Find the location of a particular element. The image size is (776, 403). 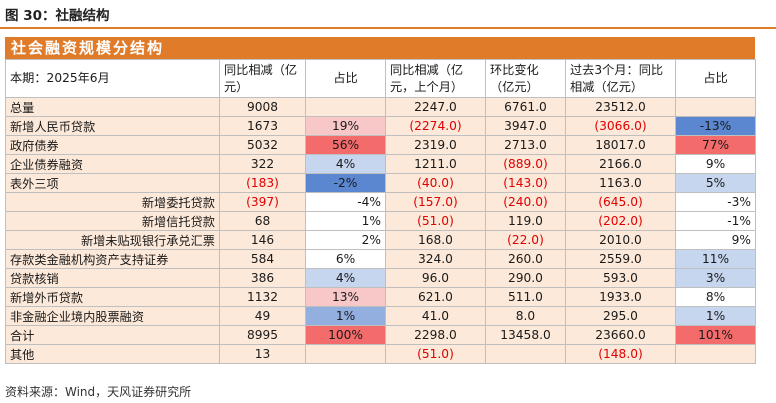

share-cell: 56% is located at coordinates (345, 145).